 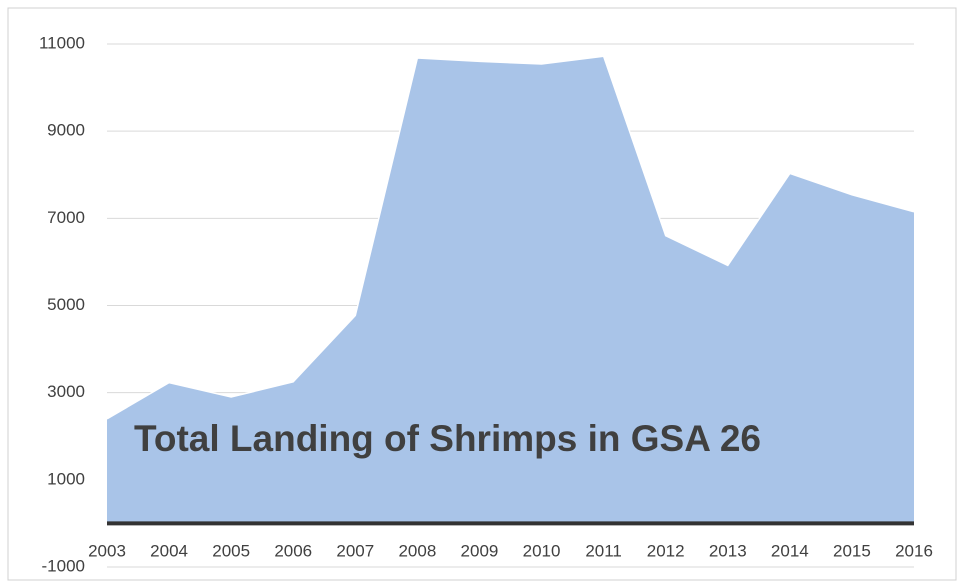 I want to click on x-tick-label: 2006, so click(x=293, y=550).